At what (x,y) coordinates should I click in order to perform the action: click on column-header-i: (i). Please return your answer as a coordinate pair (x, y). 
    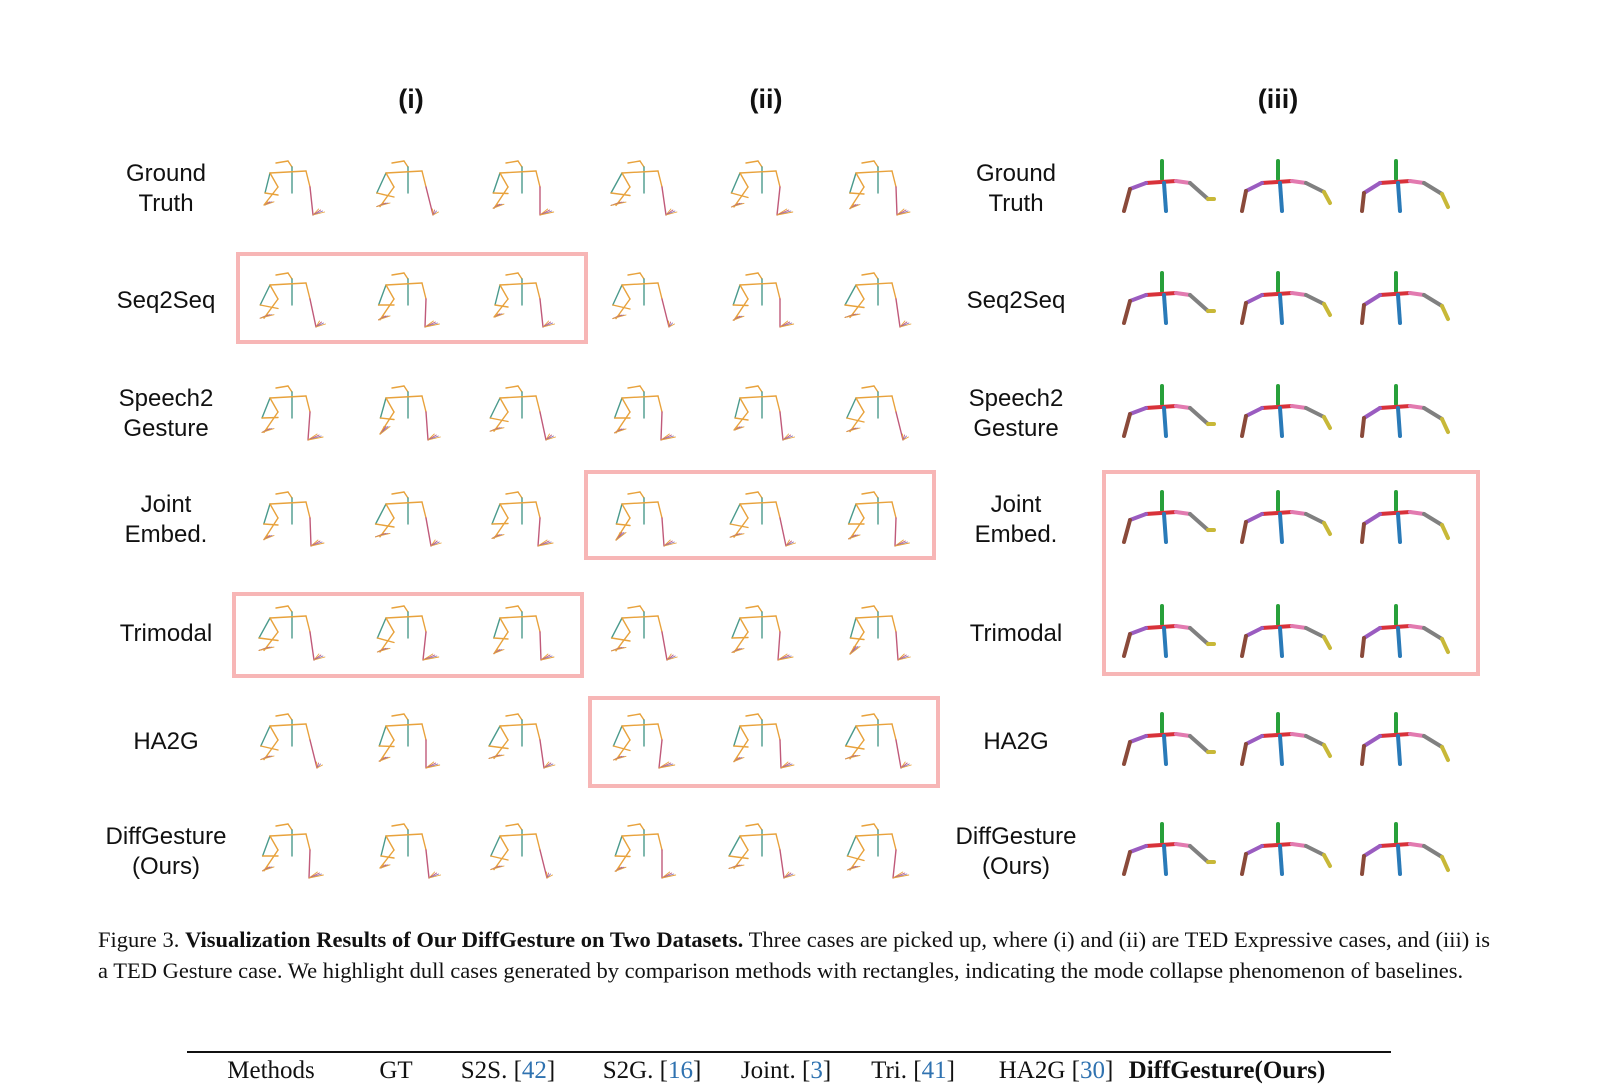
    Looking at the image, I should click on (411, 99).